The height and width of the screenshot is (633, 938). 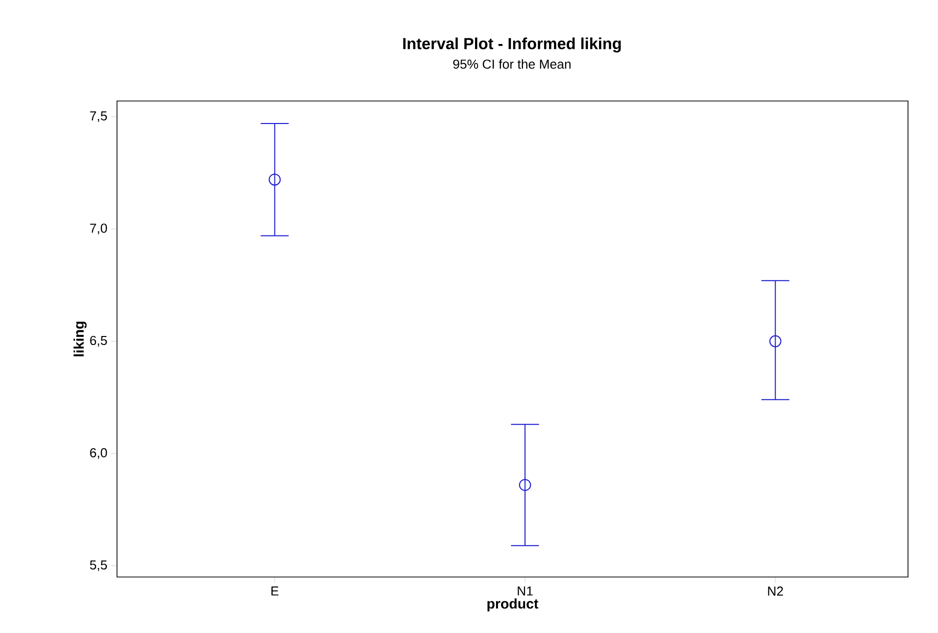 I want to click on x-tick-label: N2, so click(x=775, y=591).